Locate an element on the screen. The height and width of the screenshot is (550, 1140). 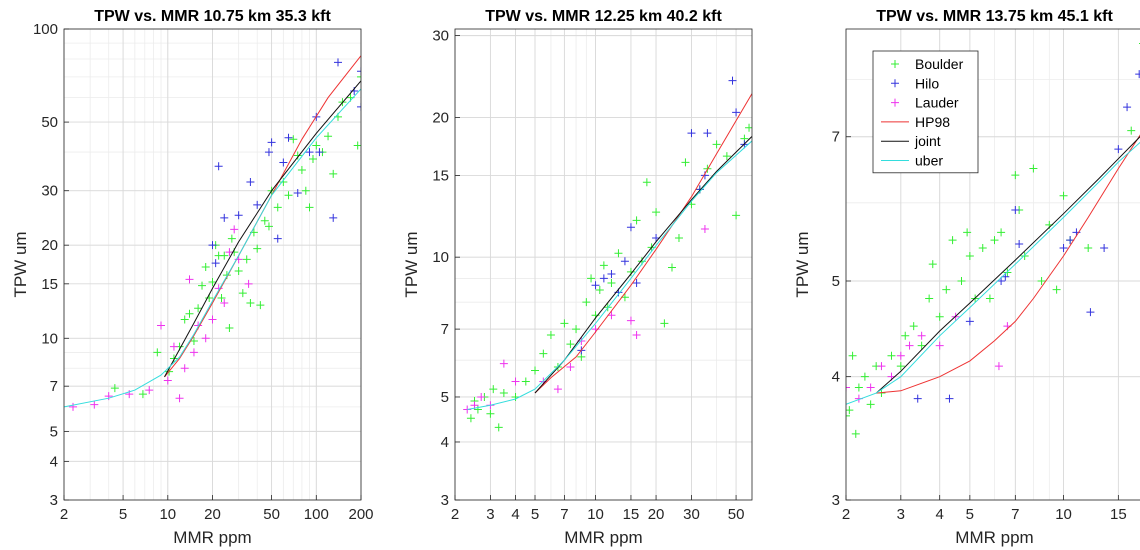
legend: Boulder Hilo Lauder HP98 joint uber is located at coordinates (925, 112).